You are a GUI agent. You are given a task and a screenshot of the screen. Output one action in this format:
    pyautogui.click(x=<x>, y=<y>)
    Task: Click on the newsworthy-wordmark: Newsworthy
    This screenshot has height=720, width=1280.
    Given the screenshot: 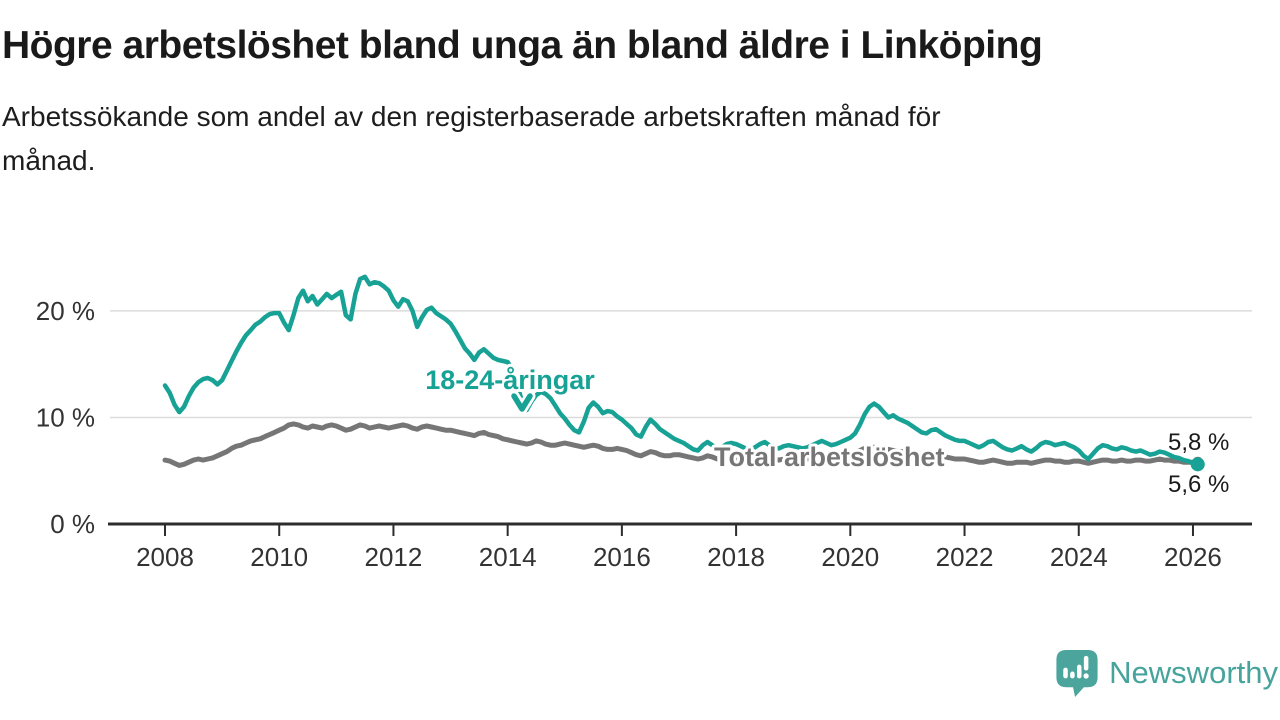 What is the action you would take?
    pyautogui.click(x=1193, y=672)
    